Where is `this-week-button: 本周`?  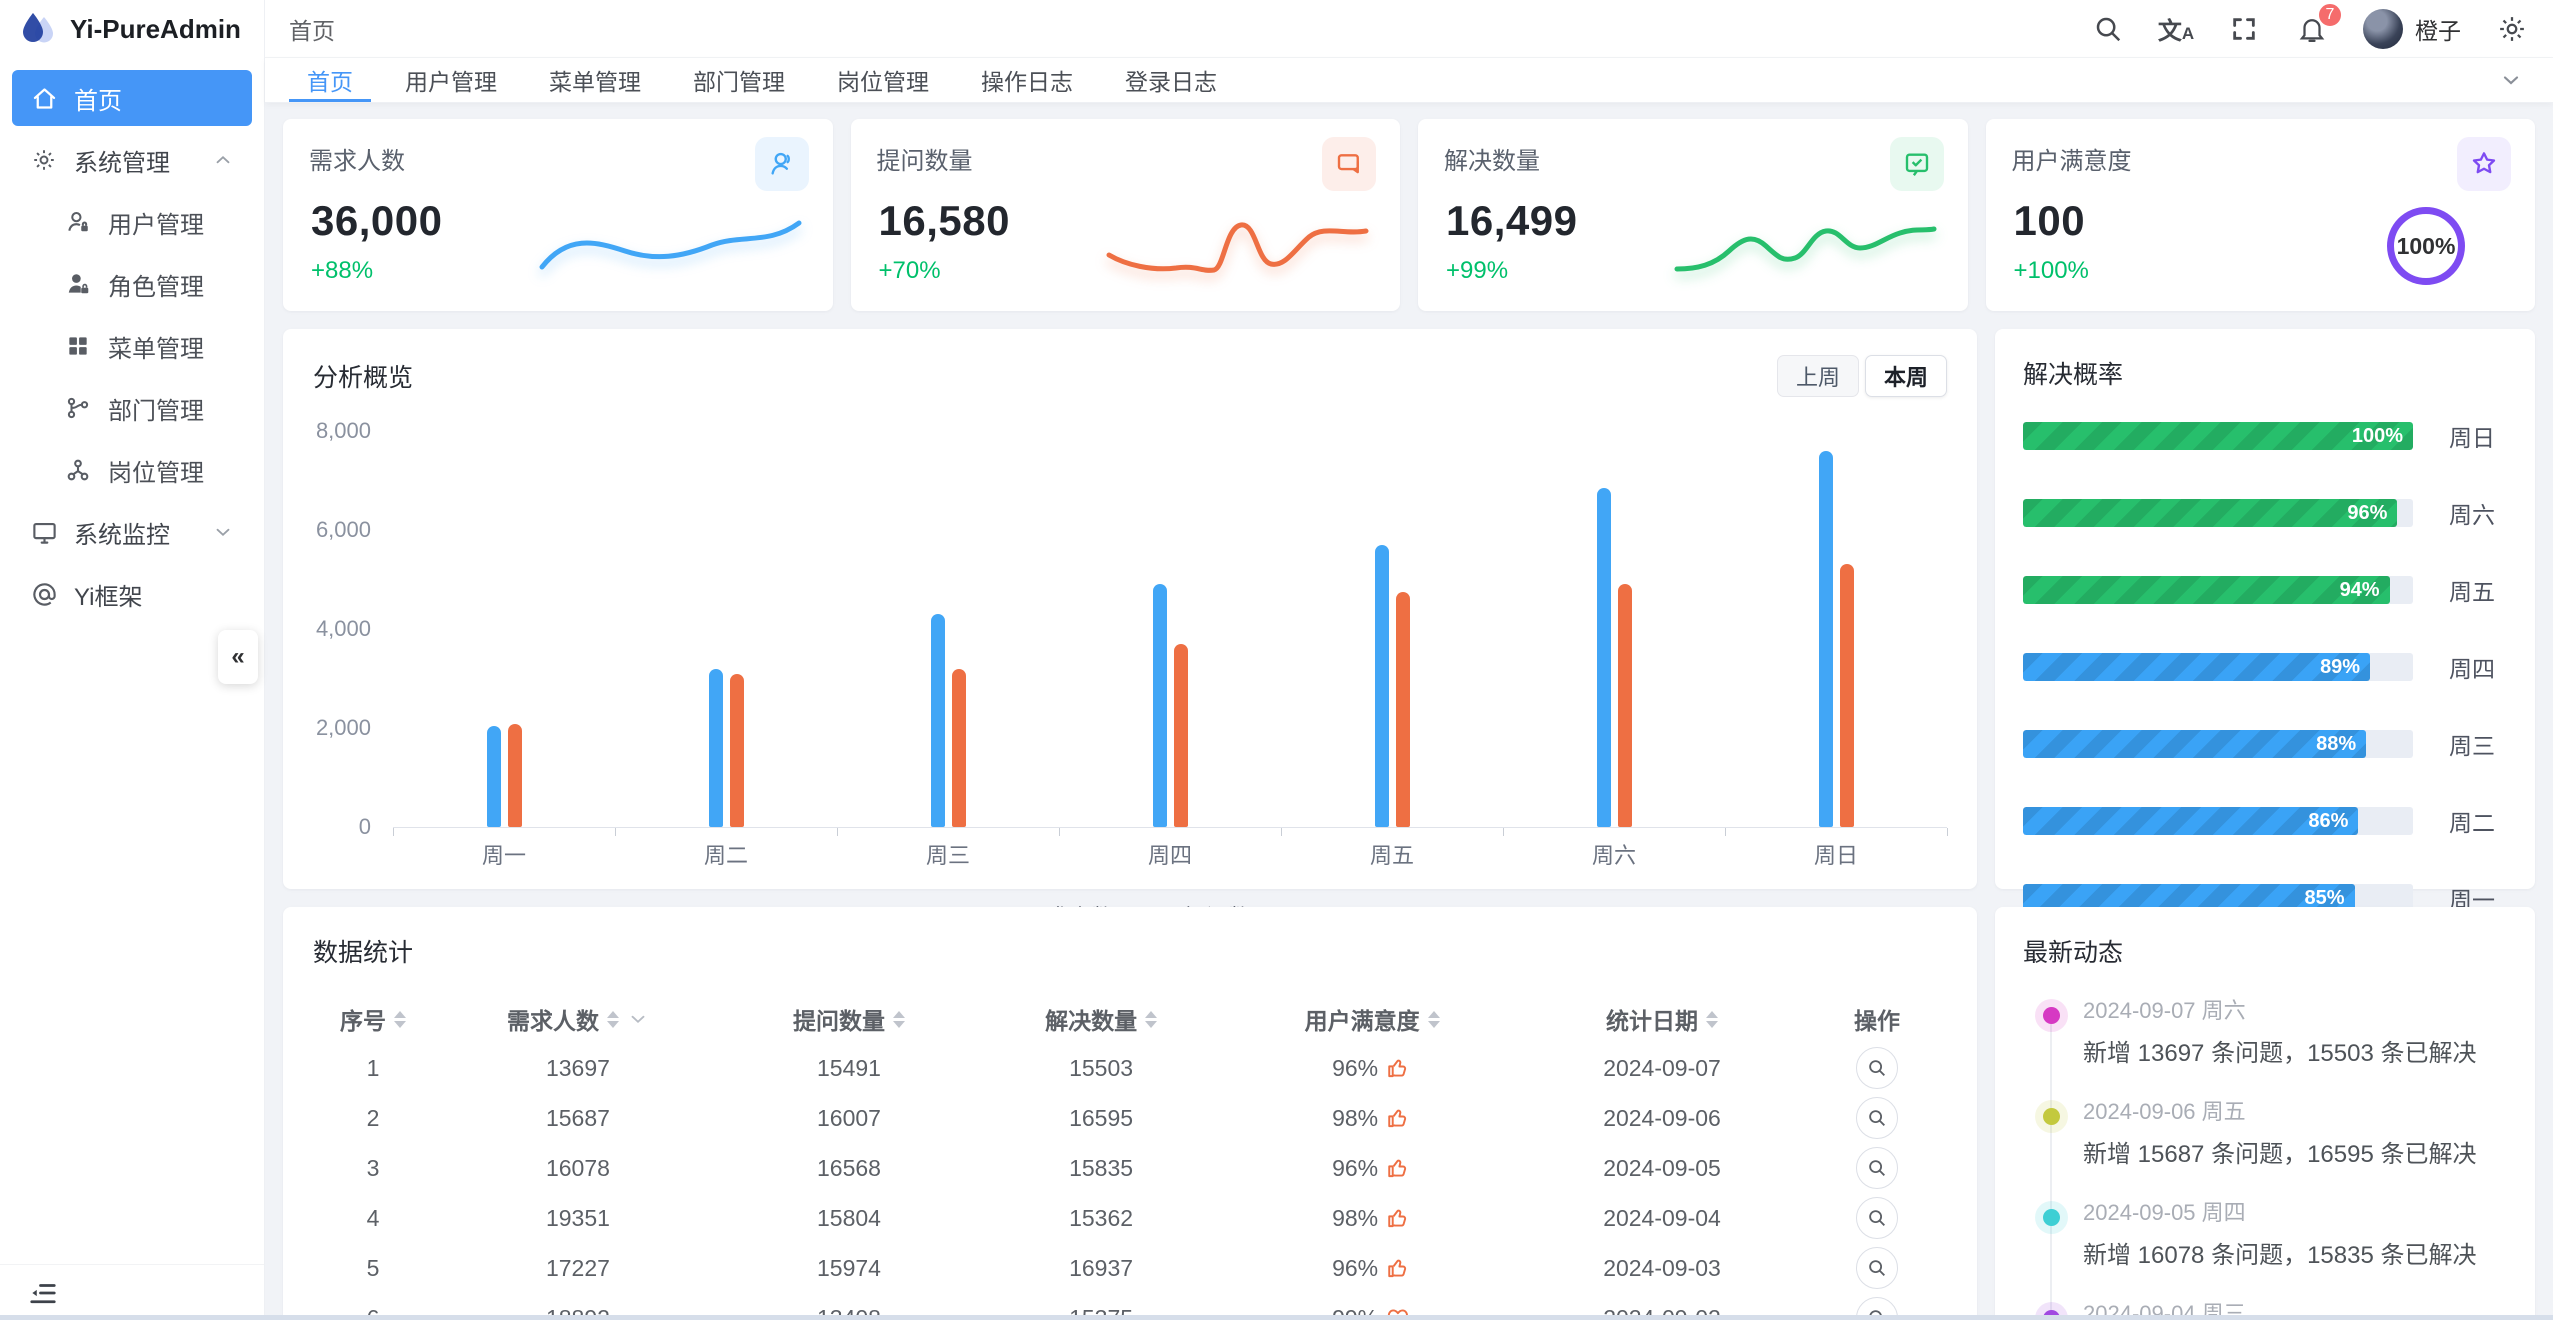
this-week-button: 本周 is located at coordinates (1905, 376).